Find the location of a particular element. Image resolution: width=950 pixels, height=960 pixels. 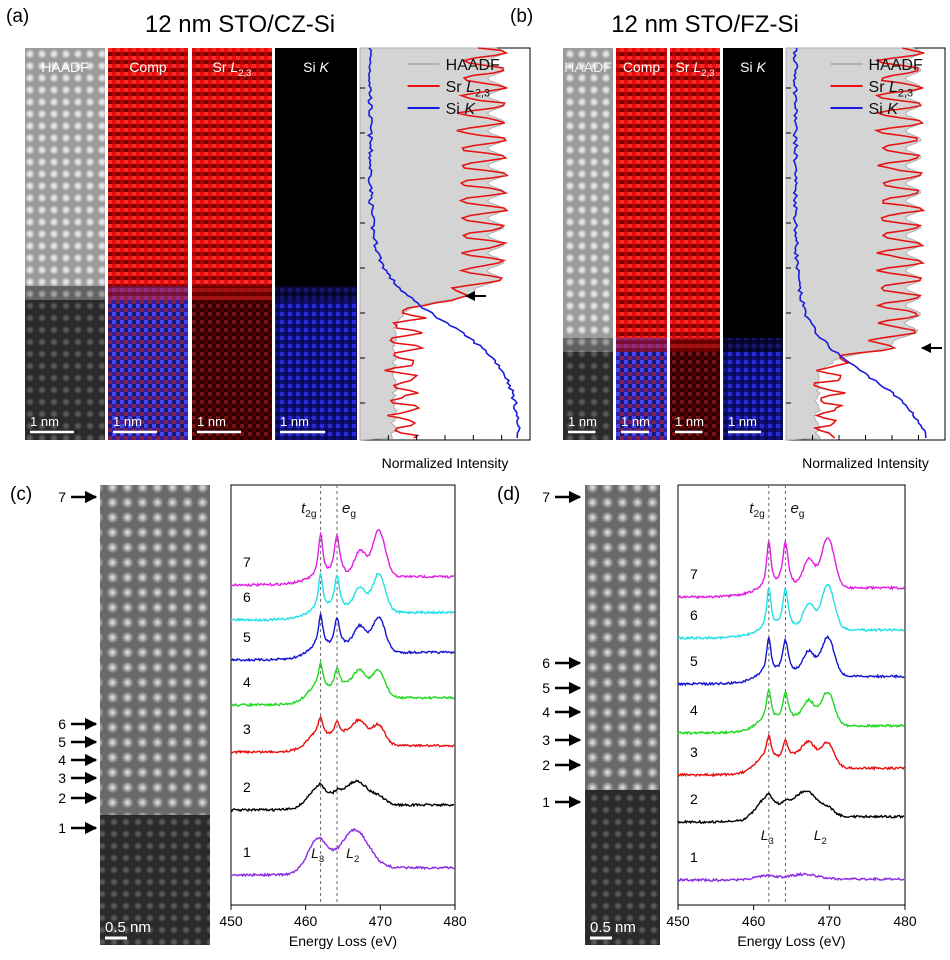

strip-label: Si K is located at coordinates (753, 67).